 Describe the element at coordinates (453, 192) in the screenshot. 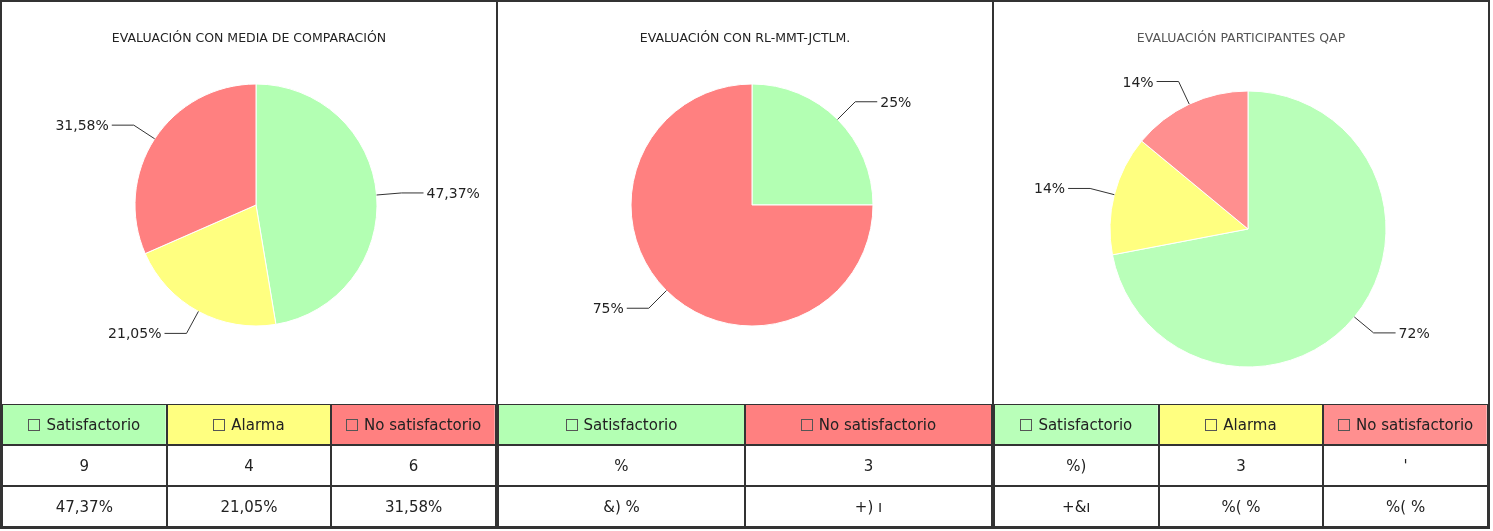

I see `data-label: 47,37%` at that location.